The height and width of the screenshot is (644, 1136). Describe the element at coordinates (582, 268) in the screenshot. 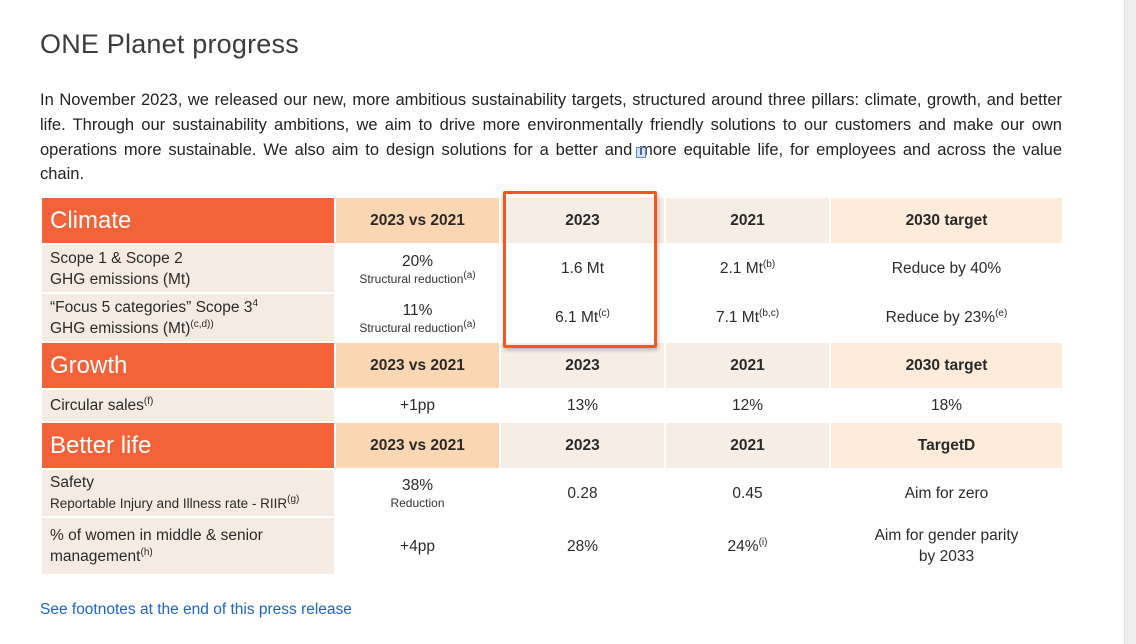

I see `value-2023: 1.6 Mt` at that location.